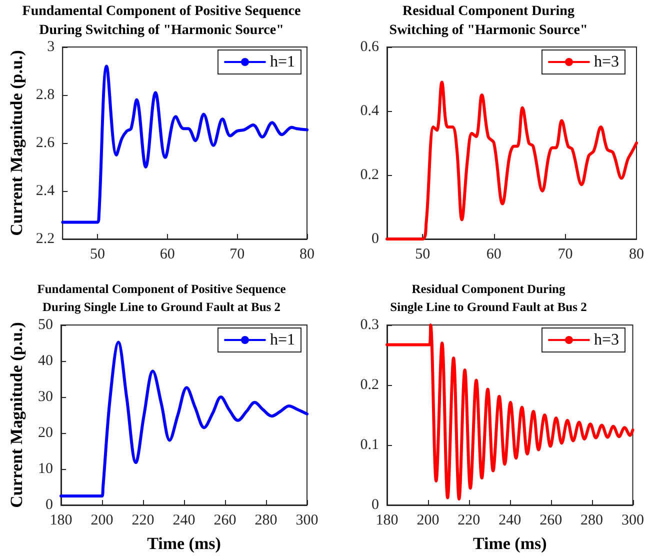 The width and height of the screenshot is (647, 557). I want to click on y-tick-label: 2.6, so click(46, 143).